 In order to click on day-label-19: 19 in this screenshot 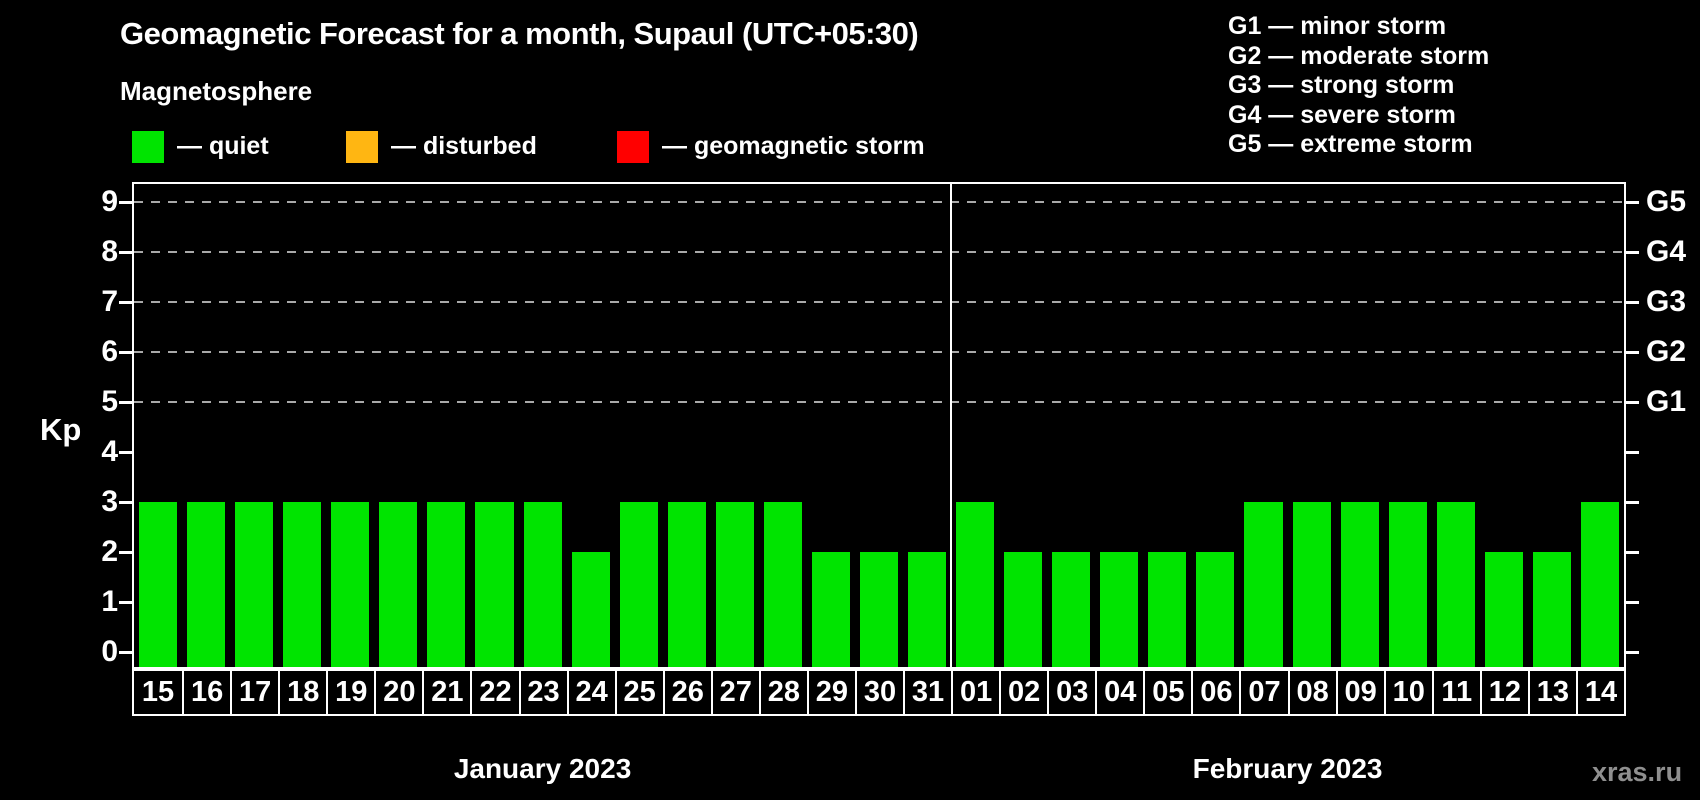, I will do `click(350, 692)`.